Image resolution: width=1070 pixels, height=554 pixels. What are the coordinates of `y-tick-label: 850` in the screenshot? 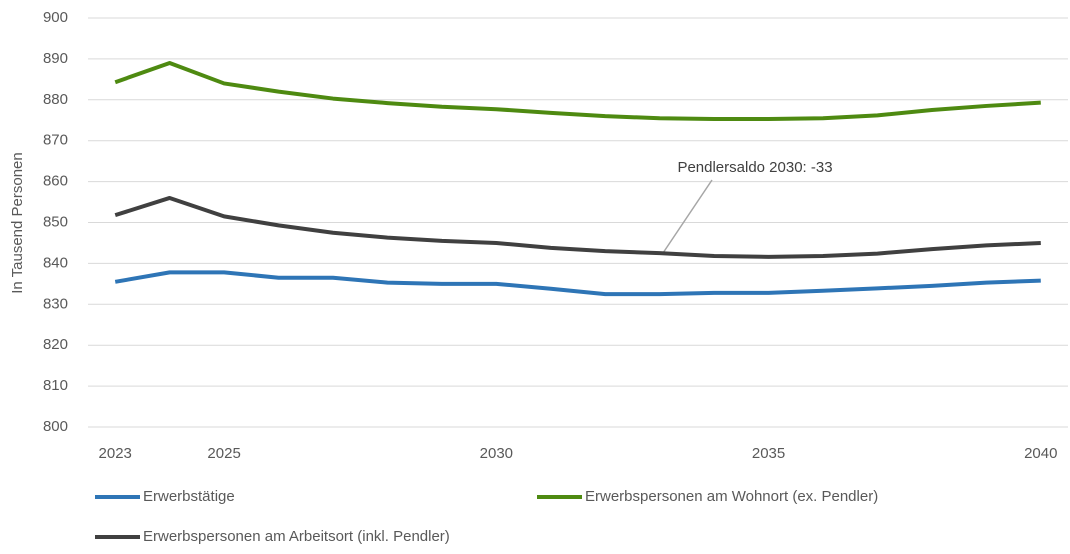 It's located at (55, 221).